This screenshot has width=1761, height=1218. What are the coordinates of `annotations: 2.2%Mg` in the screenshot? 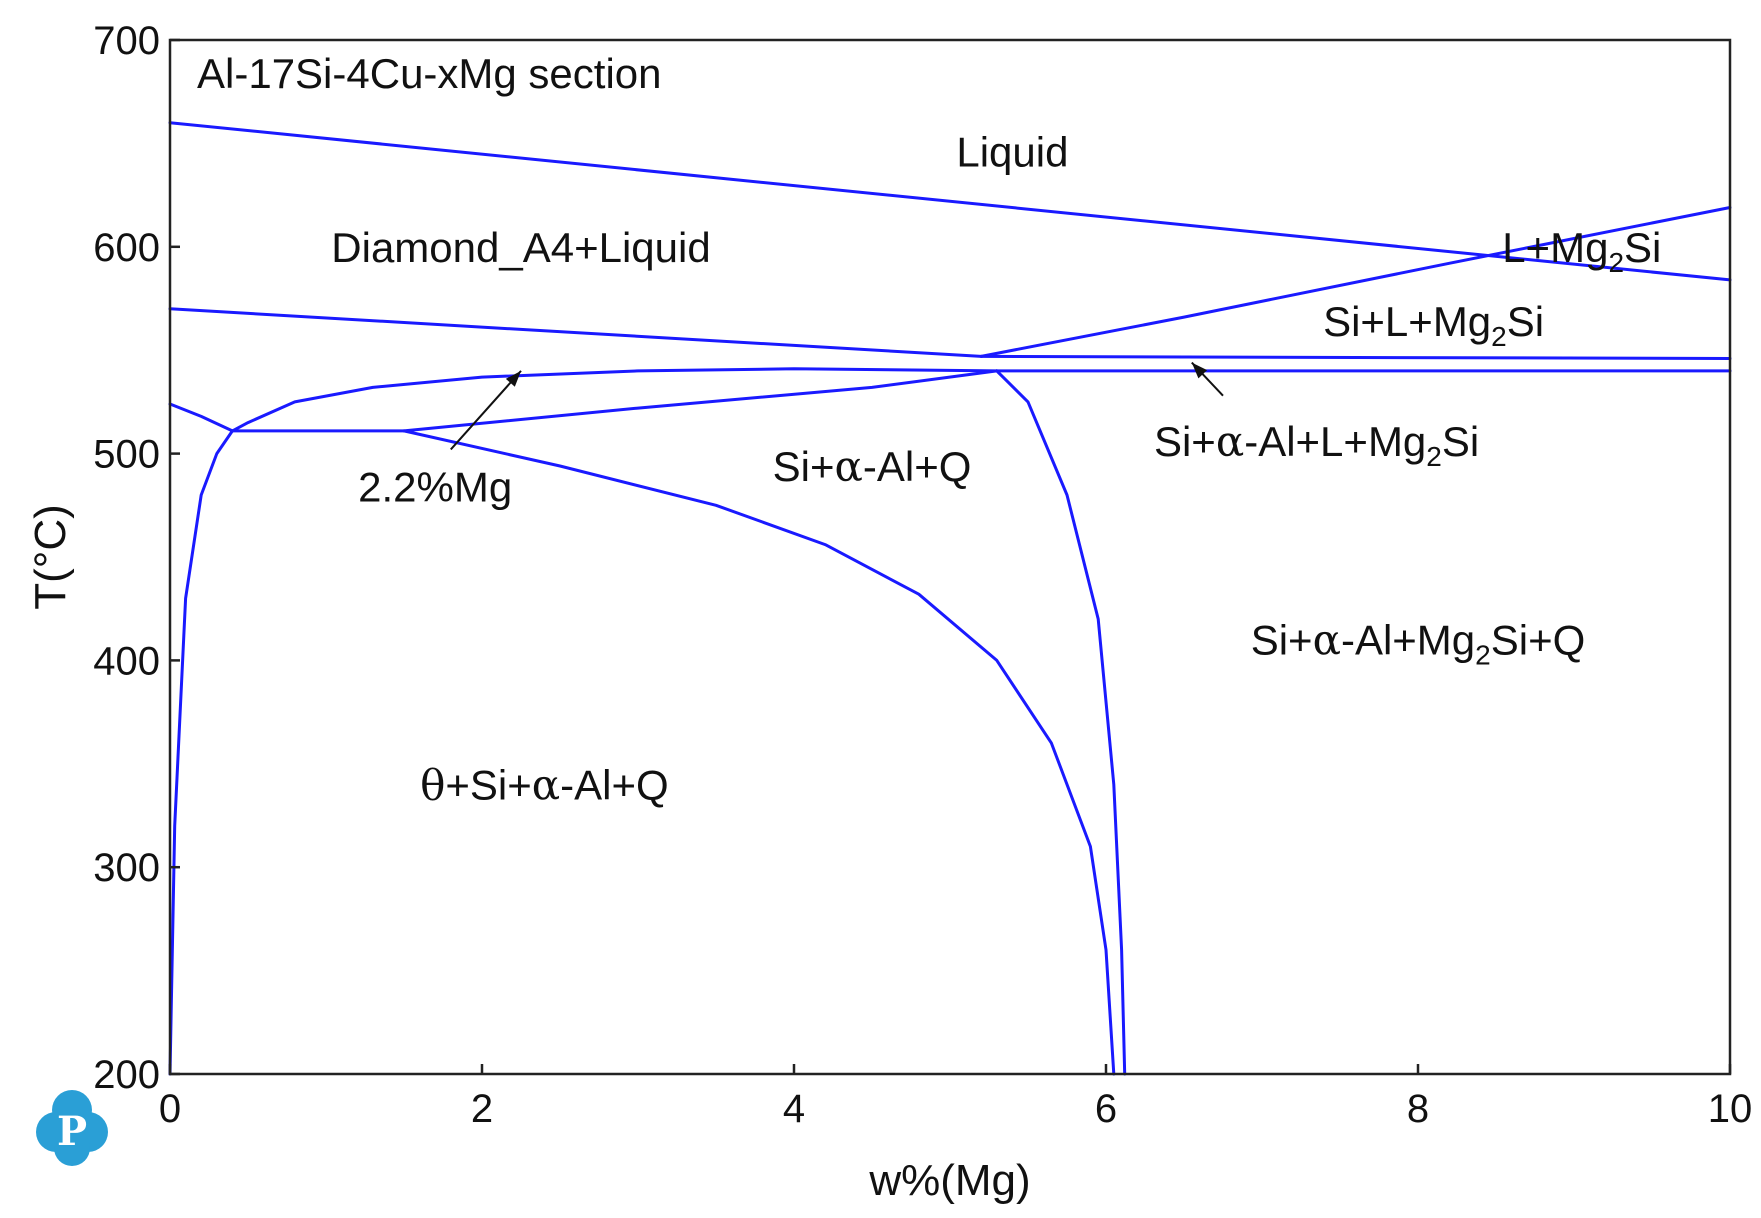 It's located at (791, 436).